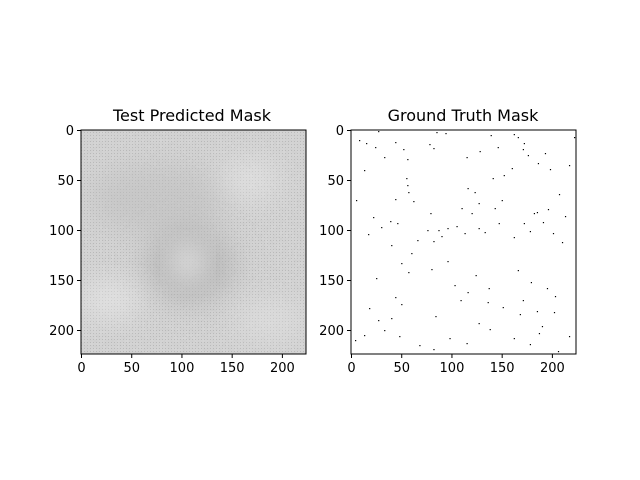 The height and width of the screenshot is (480, 640). Describe the element at coordinates (464, 115) in the screenshot. I see `ground-truth-title: Ground Truth Mask` at that location.